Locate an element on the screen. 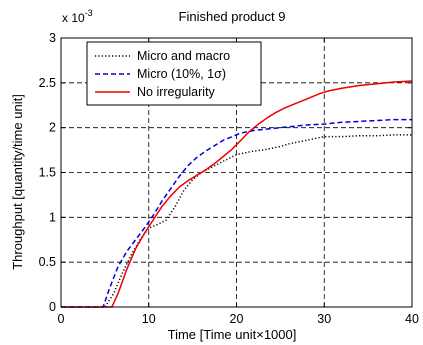 Image resolution: width=423 pixels, height=345 pixels. y-axis-exponent: x 10-3 is located at coordinates (77, 16).